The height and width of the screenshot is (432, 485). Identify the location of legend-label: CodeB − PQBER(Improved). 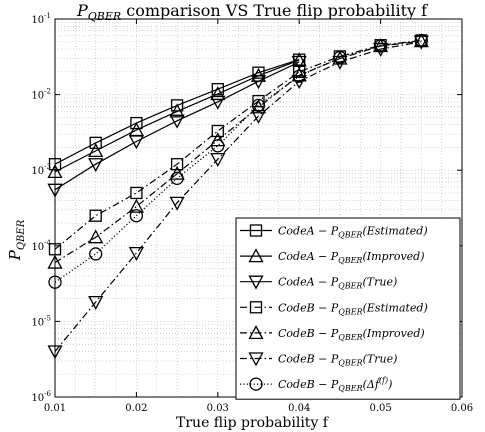
(351, 334).